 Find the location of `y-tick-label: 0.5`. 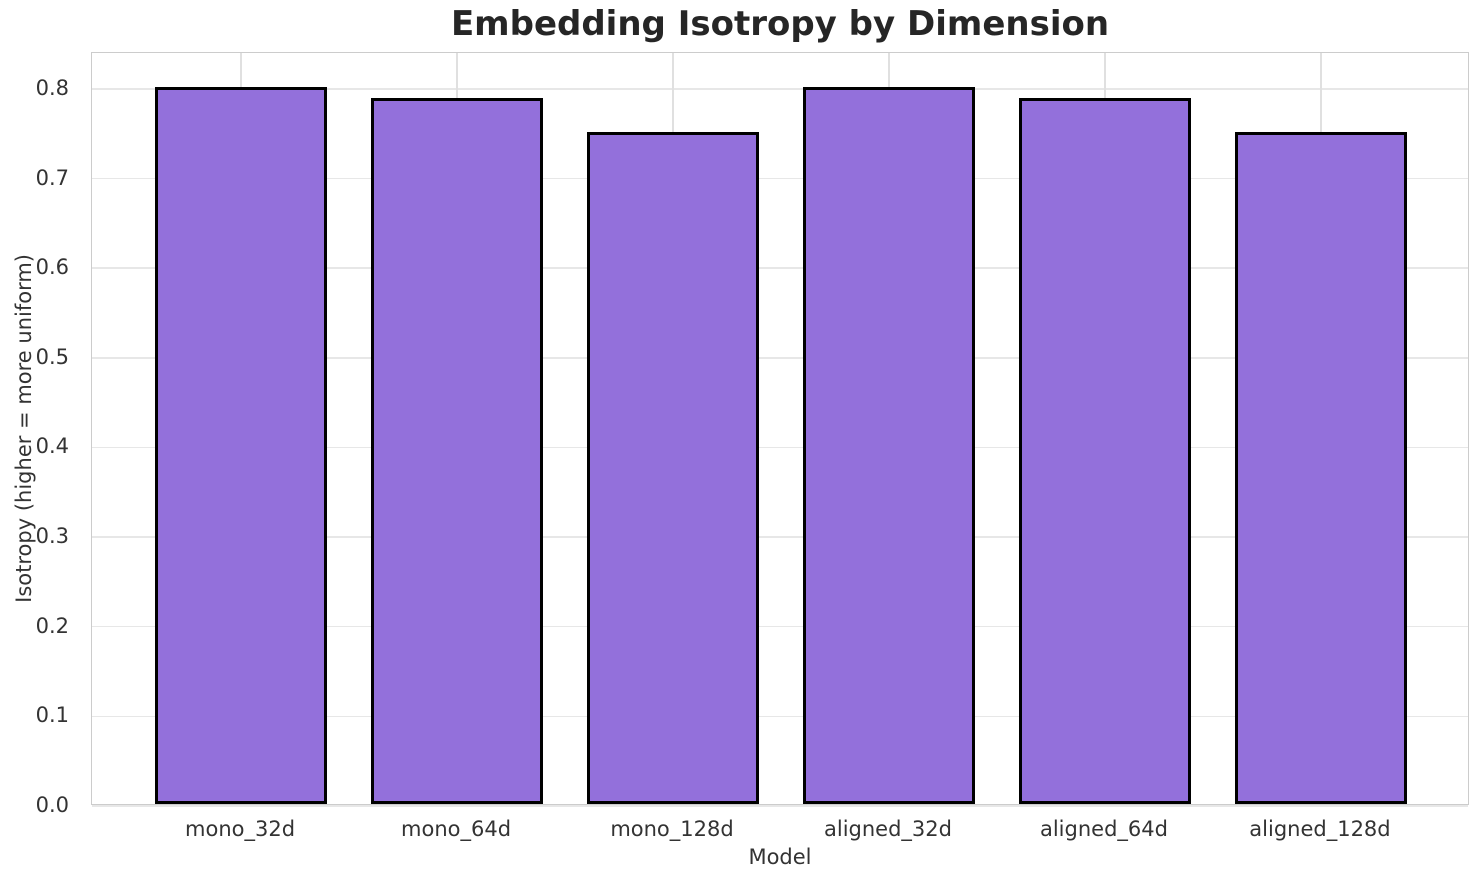

y-tick-label: 0.5 is located at coordinates (52, 356).